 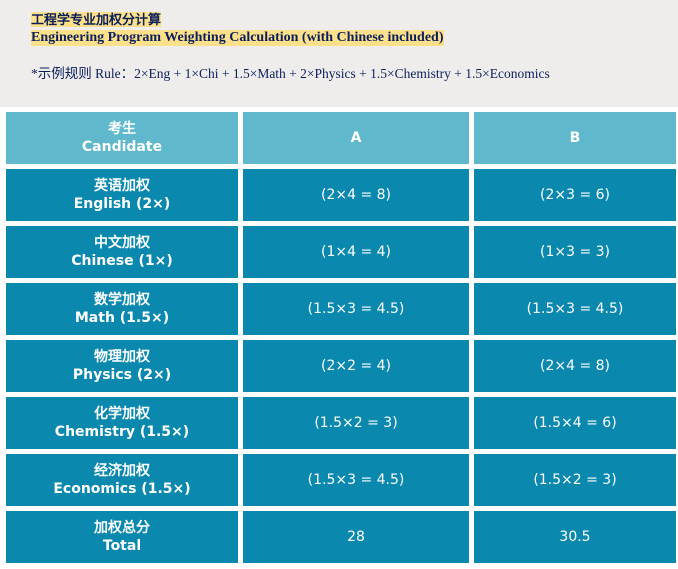 What do you see at coordinates (122, 432) in the screenshot?
I see `row-label-en: Chemistry (1.5×)` at bounding box center [122, 432].